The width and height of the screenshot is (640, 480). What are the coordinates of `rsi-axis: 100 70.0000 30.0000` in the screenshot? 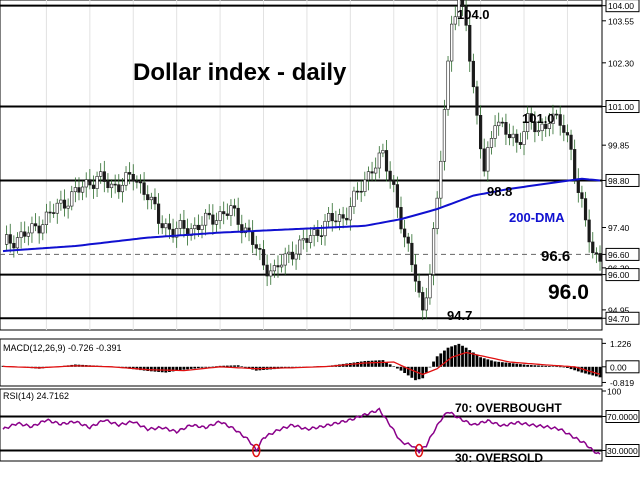 It's located at (621, 422).